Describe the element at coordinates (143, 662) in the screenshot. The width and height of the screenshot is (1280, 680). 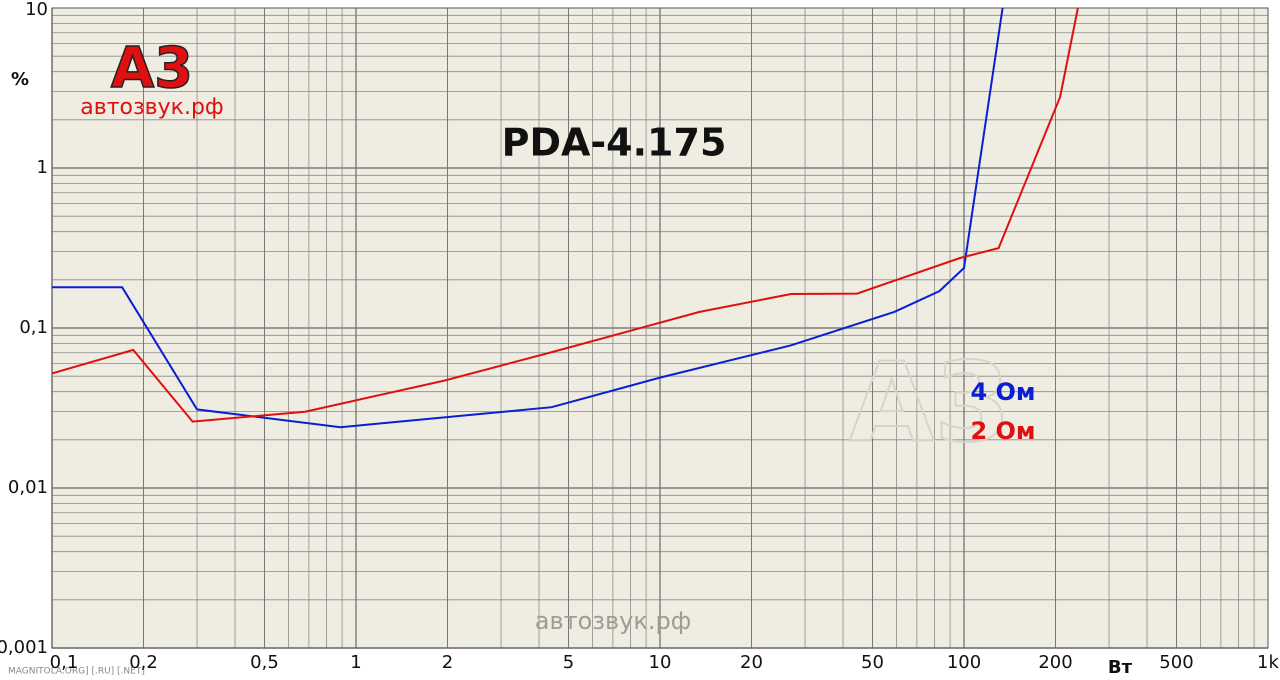
I see `x-tick-label: 0,2` at that location.